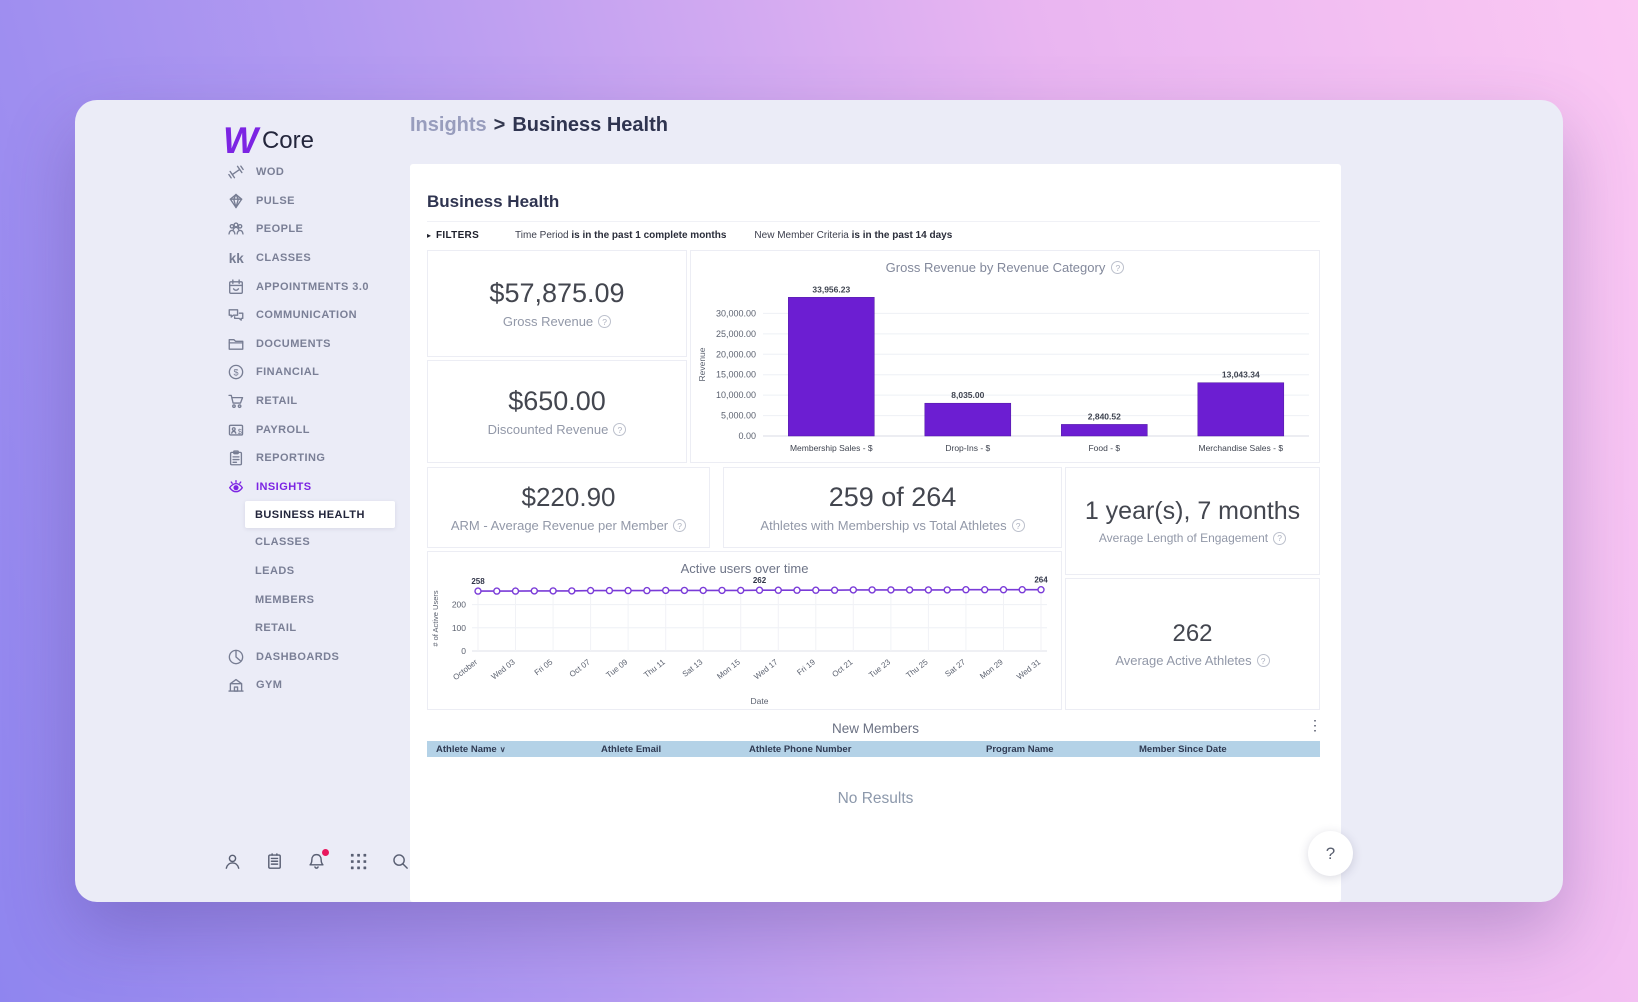 The width and height of the screenshot is (1638, 1002). I want to click on sidebar-item-dashboards: DASHBOARDS, so click(242, 657).